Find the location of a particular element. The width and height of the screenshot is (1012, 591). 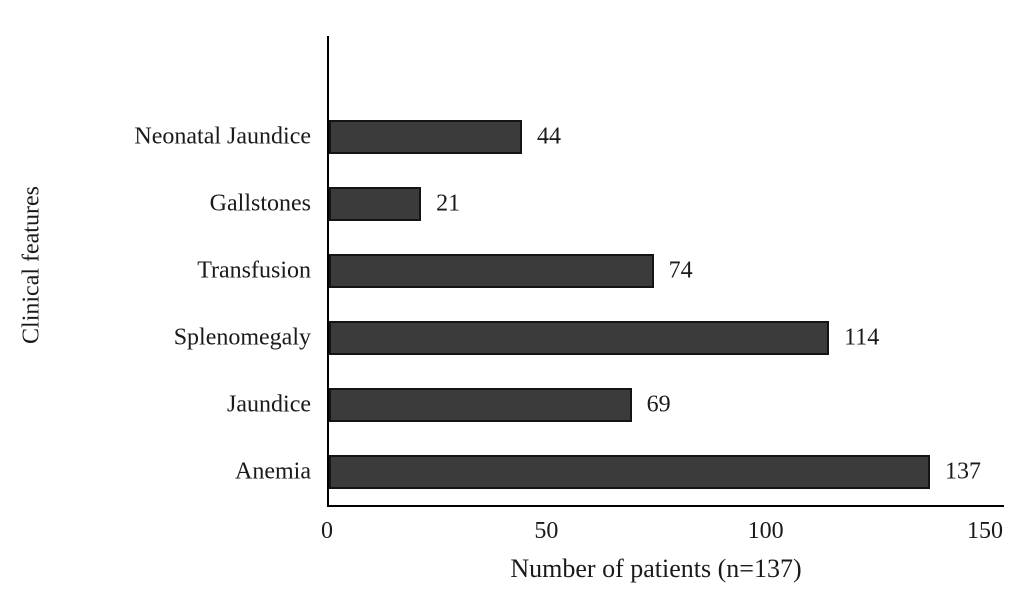

x-axis-tick-labels: 0 50 100 150 is located at coordinates (662, 533).